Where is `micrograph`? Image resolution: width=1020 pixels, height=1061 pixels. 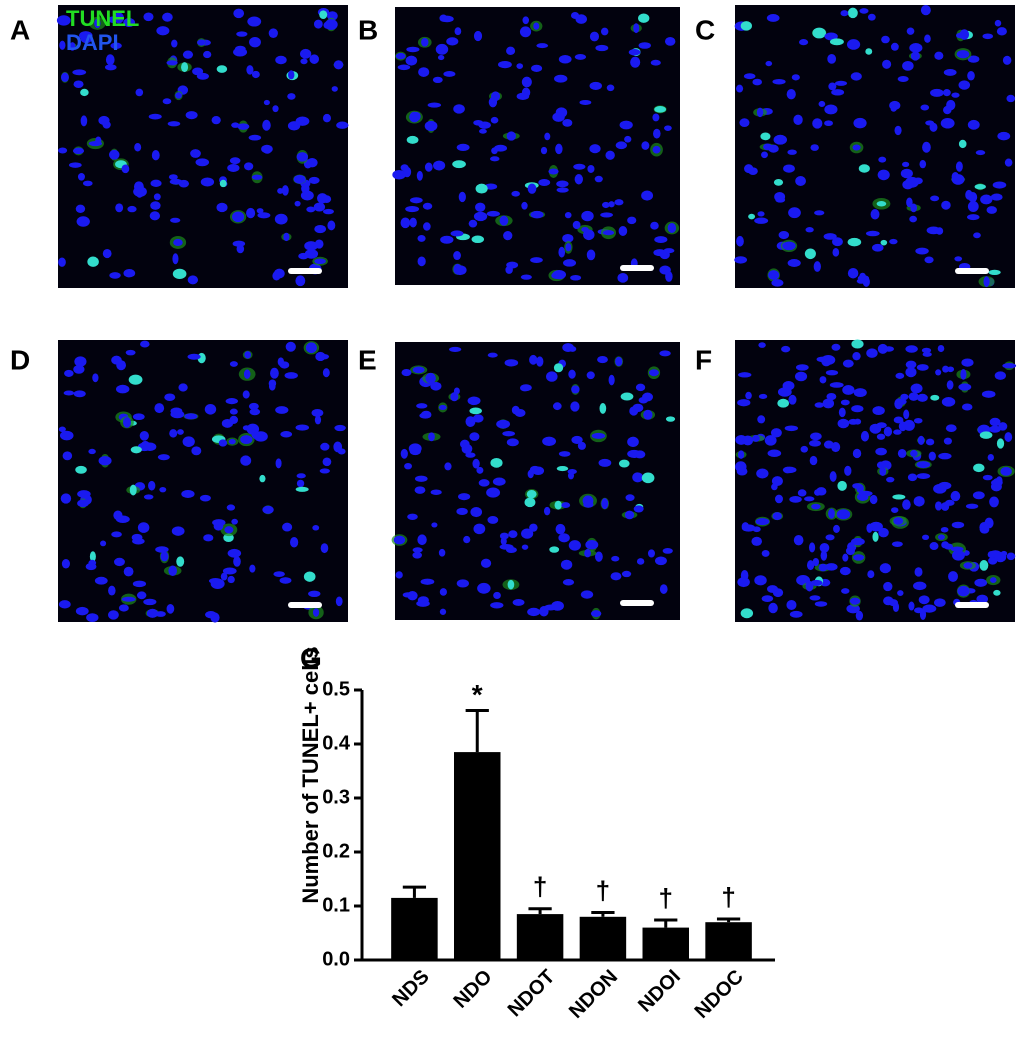 micrograph is located at coordinates (875, 146).